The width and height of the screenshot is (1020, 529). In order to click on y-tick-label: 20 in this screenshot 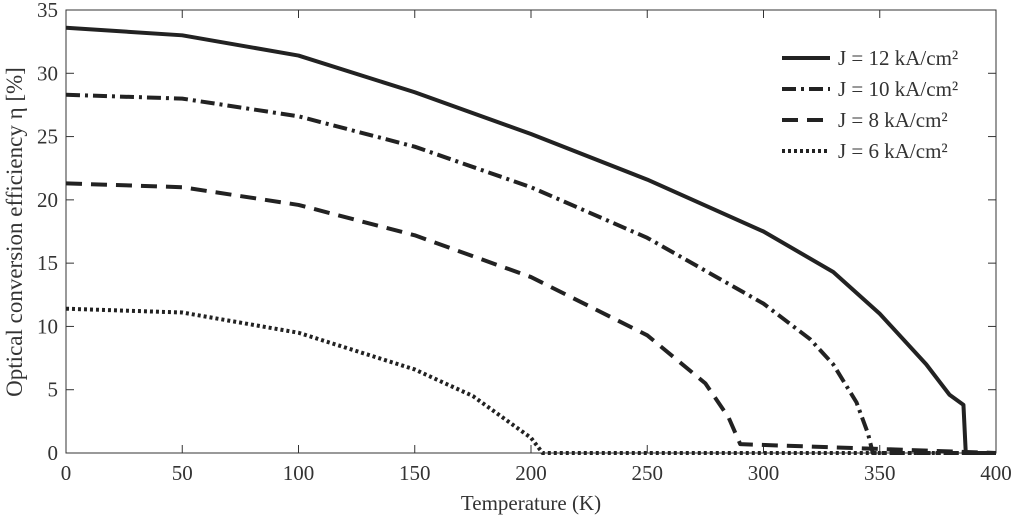, I will do `click(47, 200)`.